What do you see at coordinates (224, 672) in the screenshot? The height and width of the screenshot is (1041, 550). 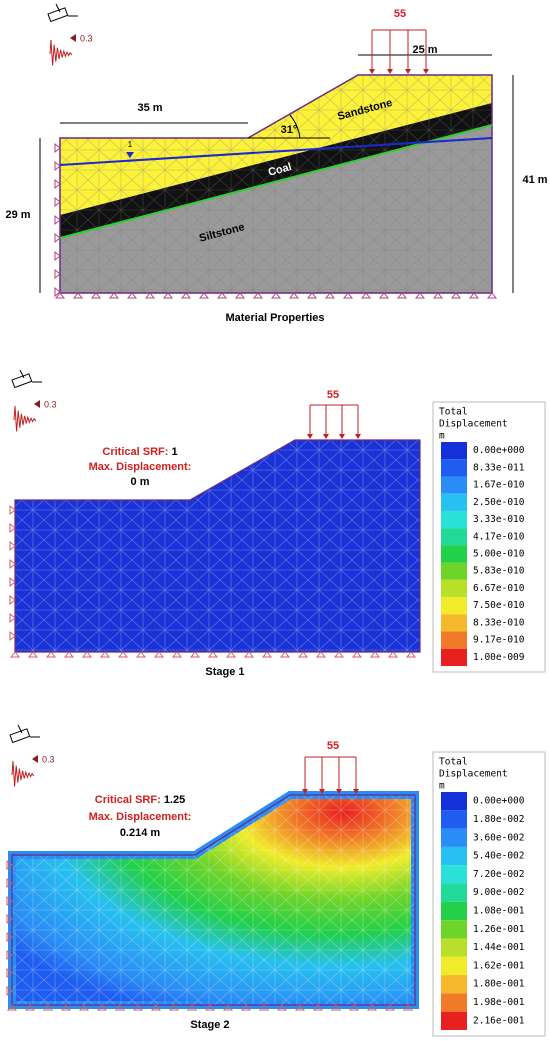 I see `panel-title: Stage 1` at bounding box center [224, 672].